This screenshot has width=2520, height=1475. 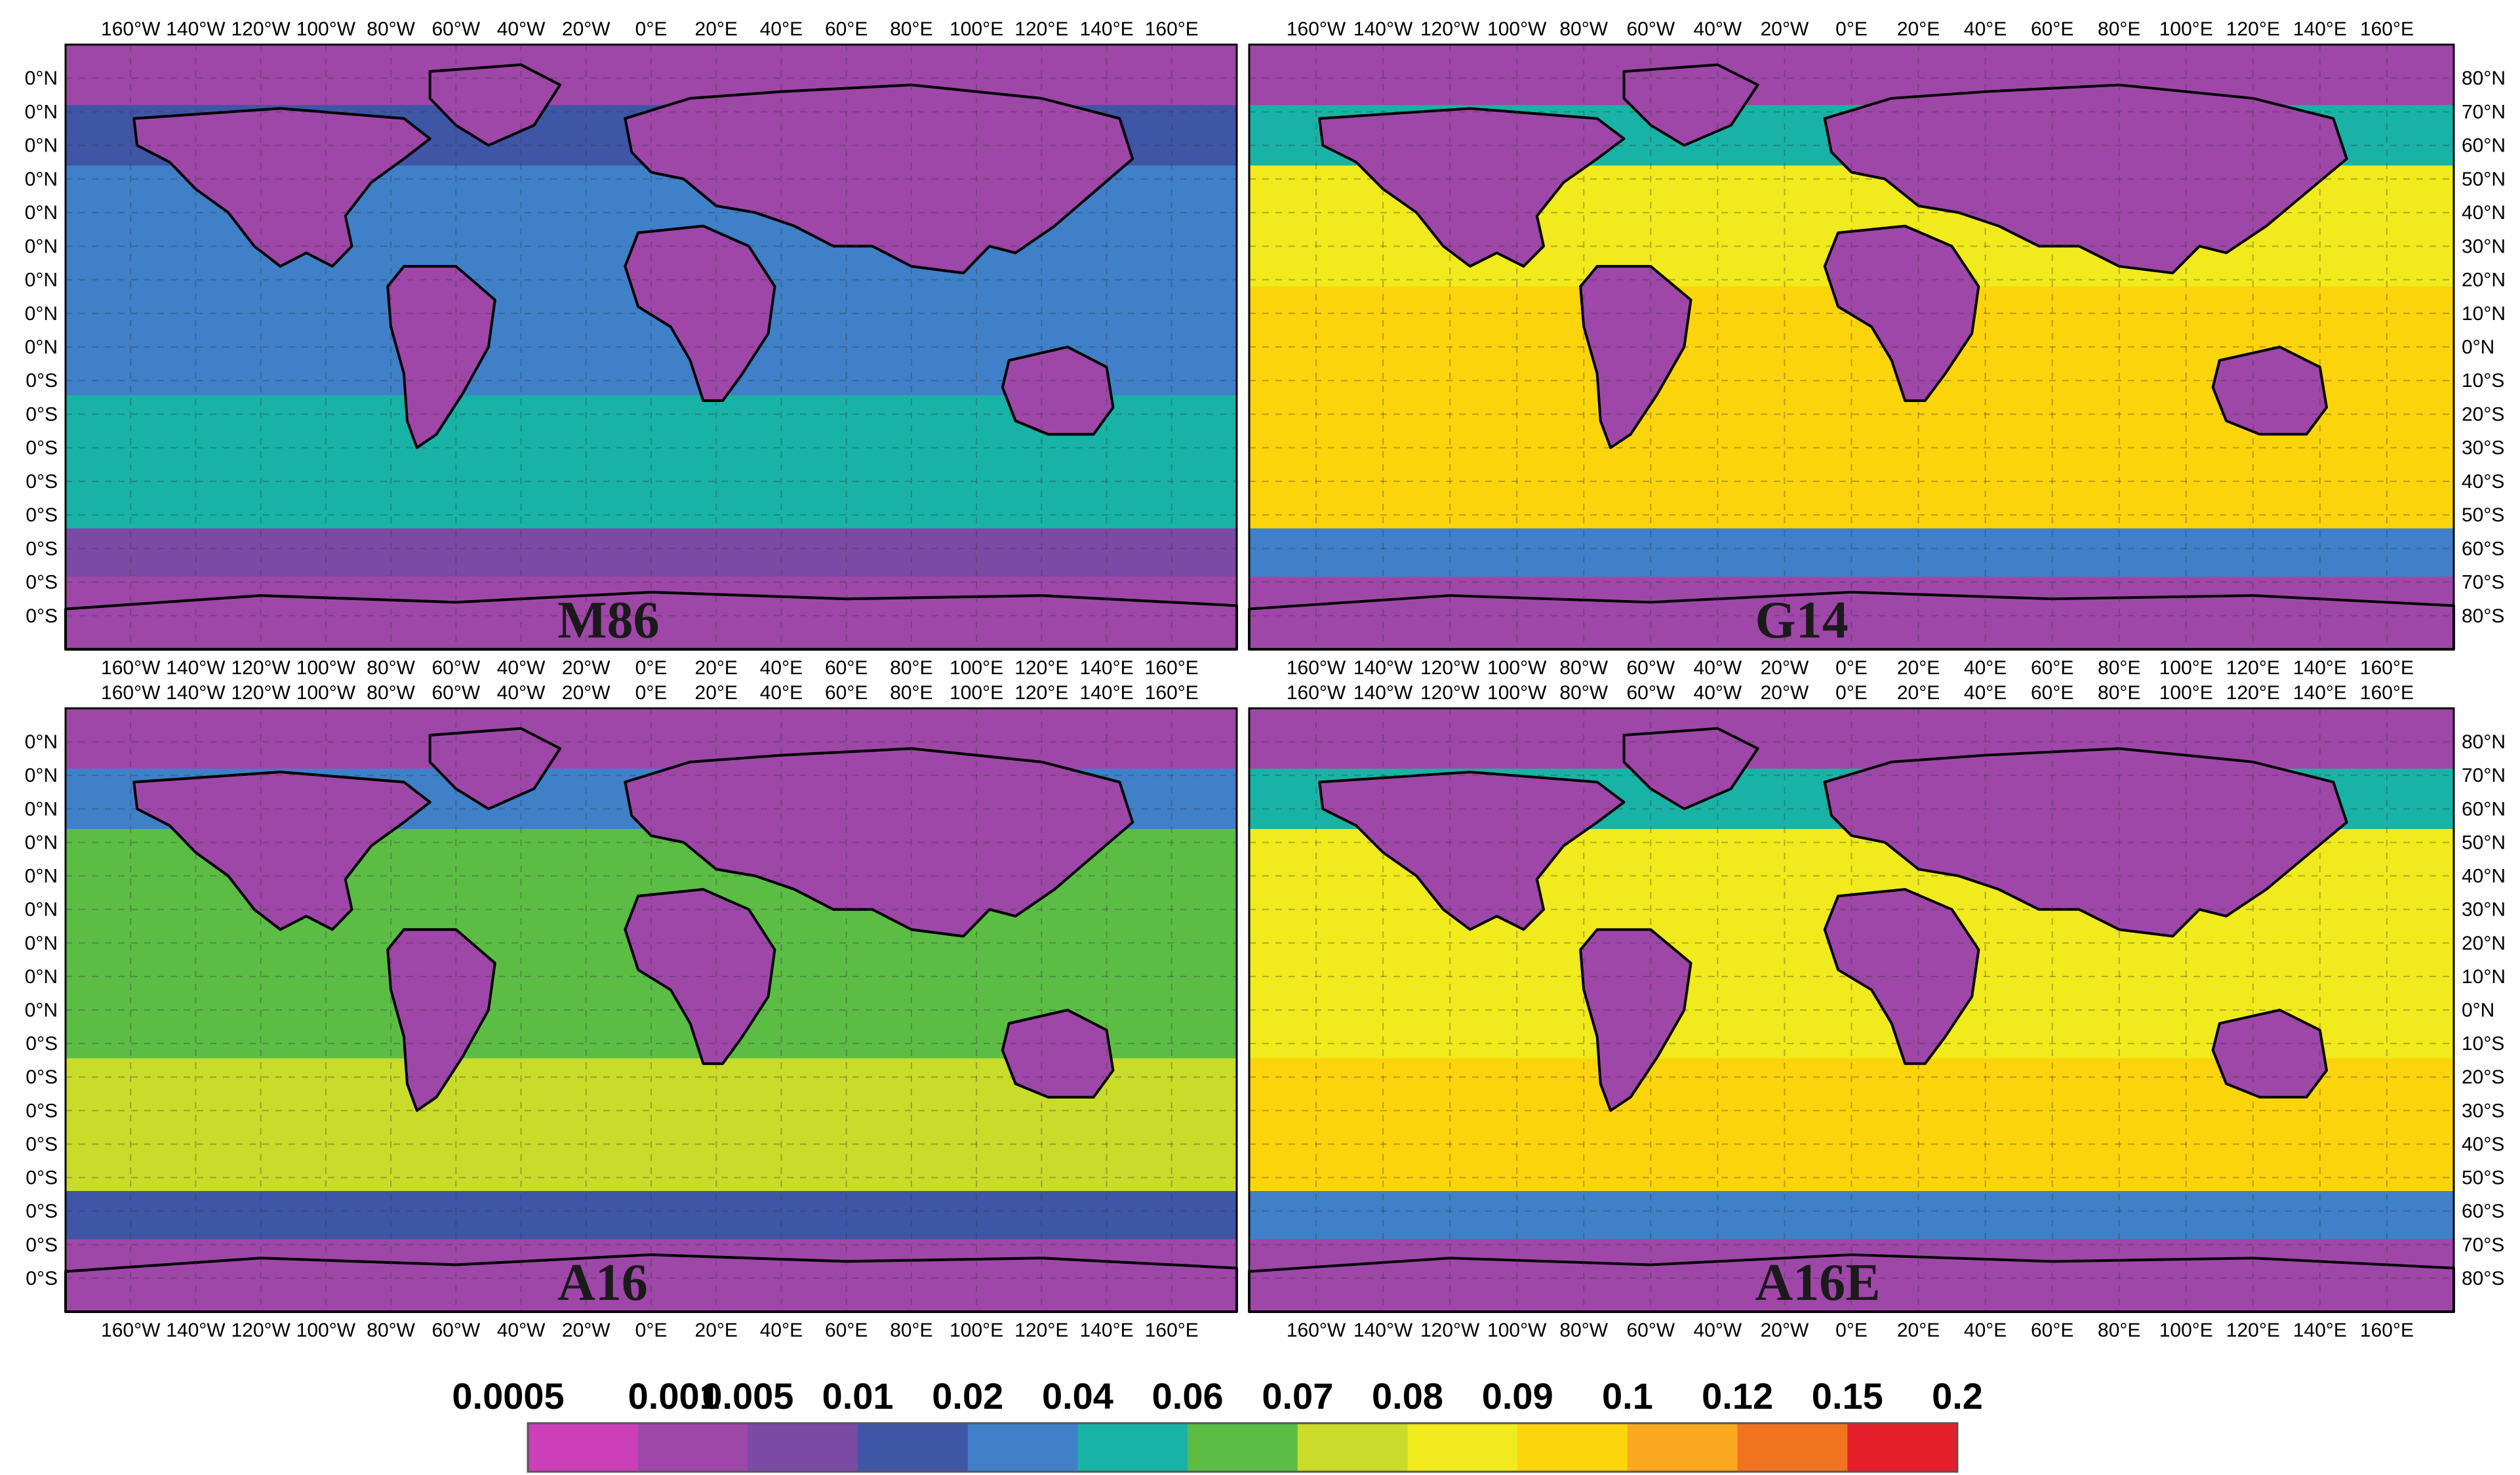 I want to click on lat-label-right: 40°N, so click(x=2484, y=213).